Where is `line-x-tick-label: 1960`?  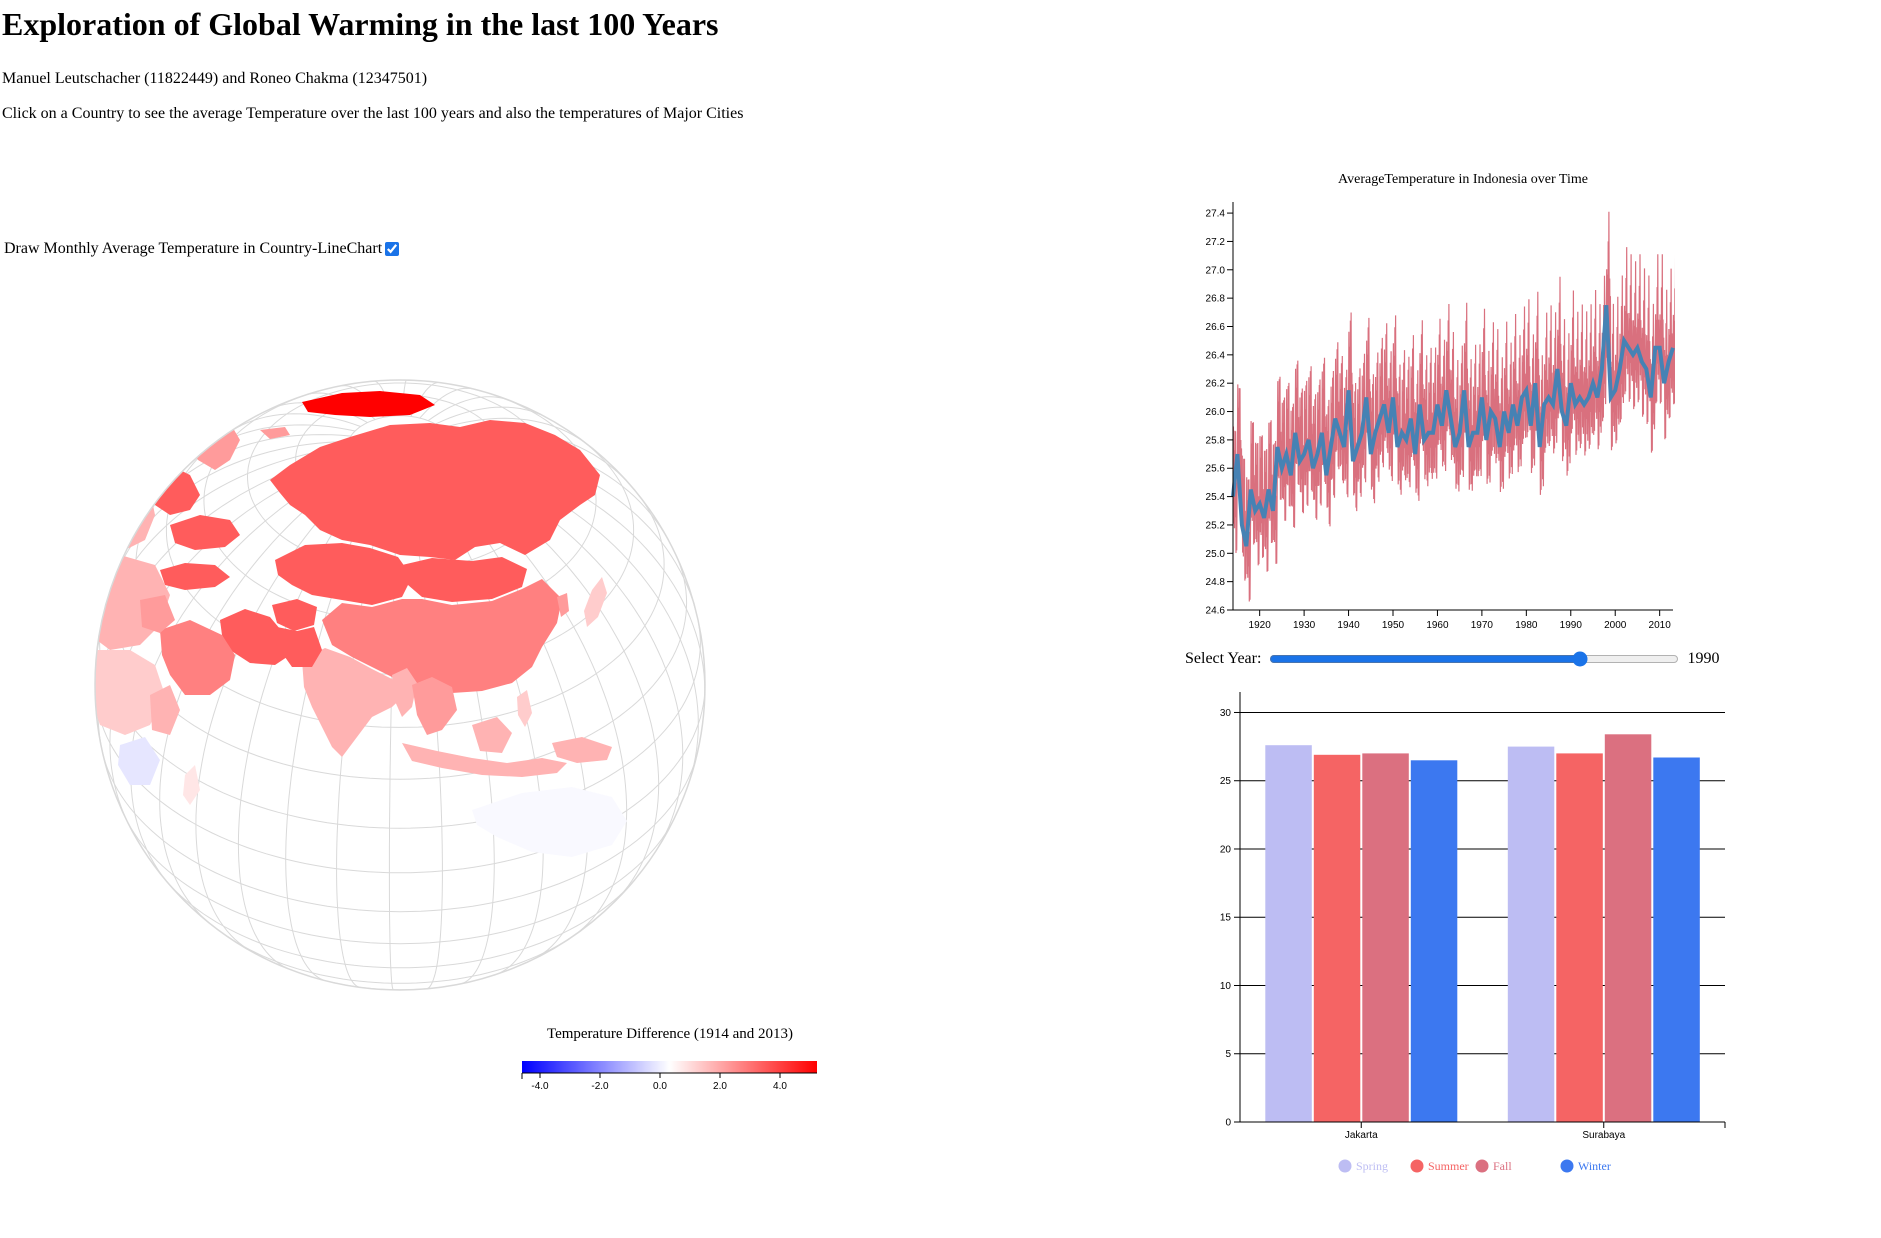
line-x-tick-label: 1960 is located at coordinates (1437, 625).